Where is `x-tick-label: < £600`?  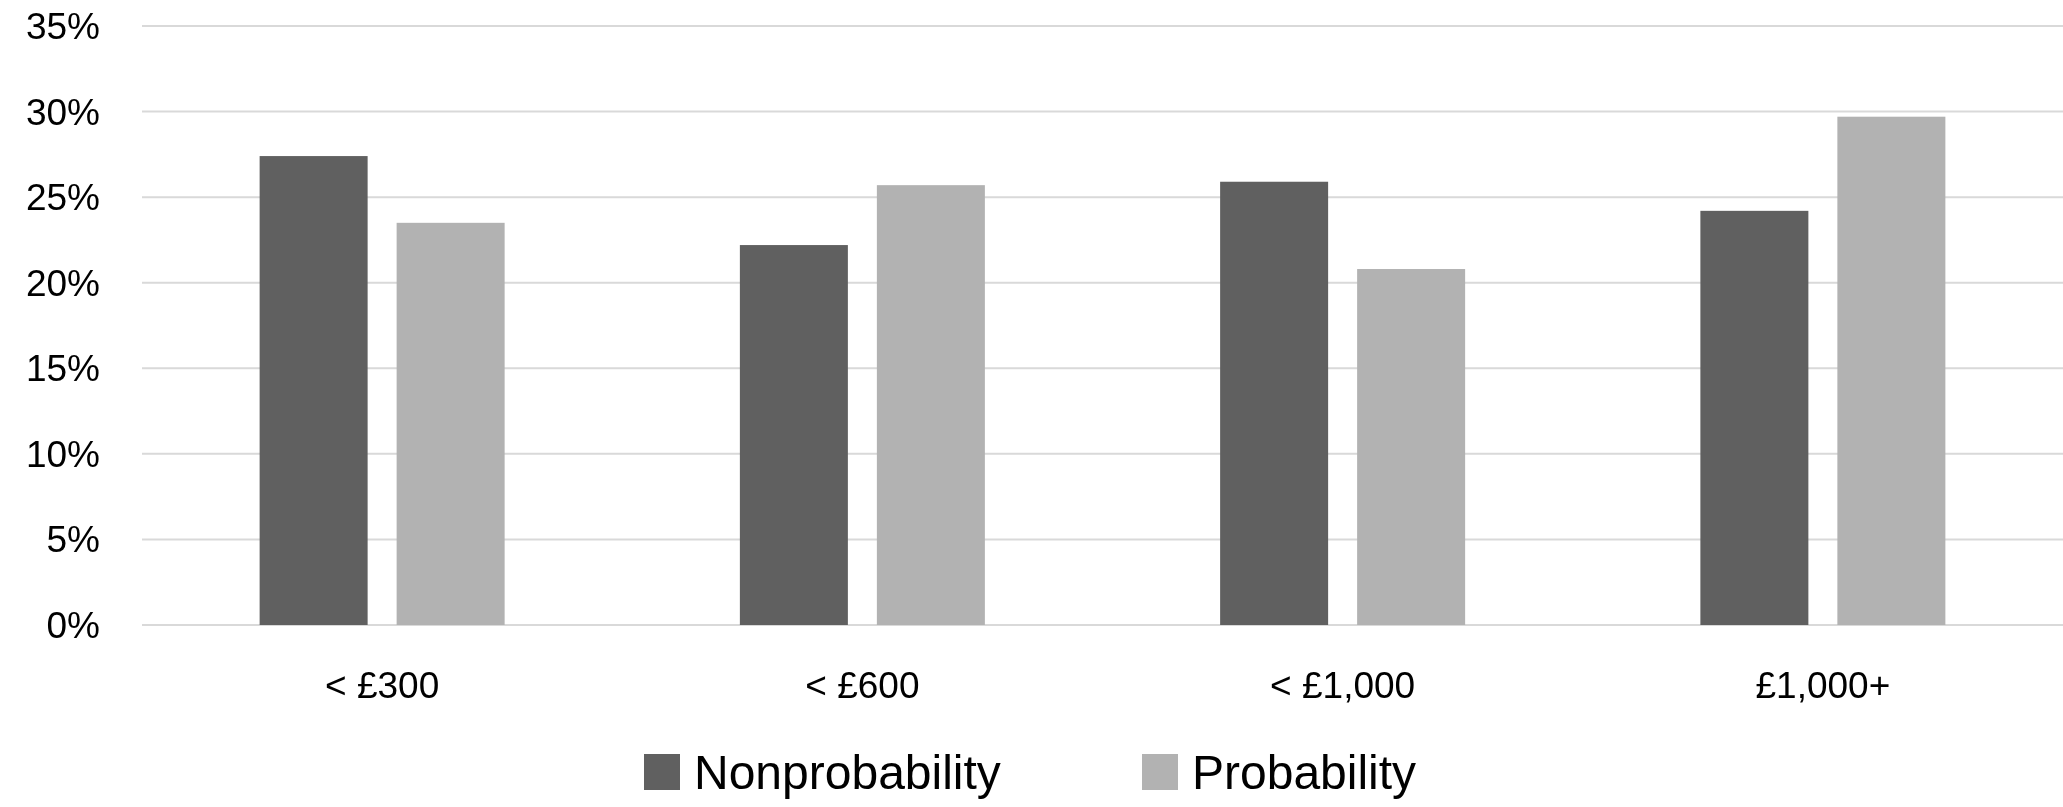
x-tick-label: < £600 is located at coordinates (862, 685).